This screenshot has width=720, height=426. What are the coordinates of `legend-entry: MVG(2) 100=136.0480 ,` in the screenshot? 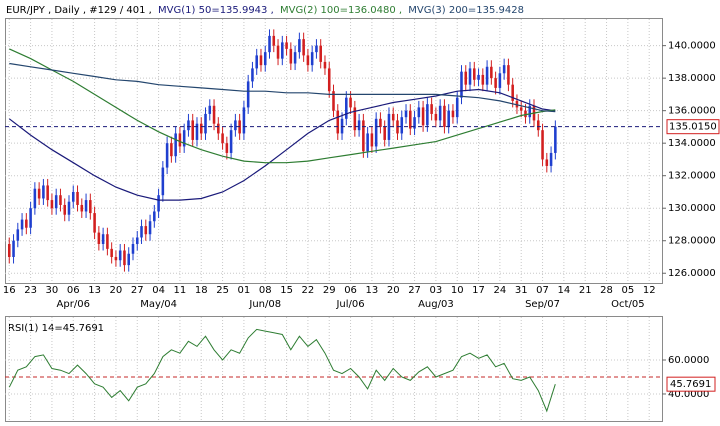 It's located at (341, 10).